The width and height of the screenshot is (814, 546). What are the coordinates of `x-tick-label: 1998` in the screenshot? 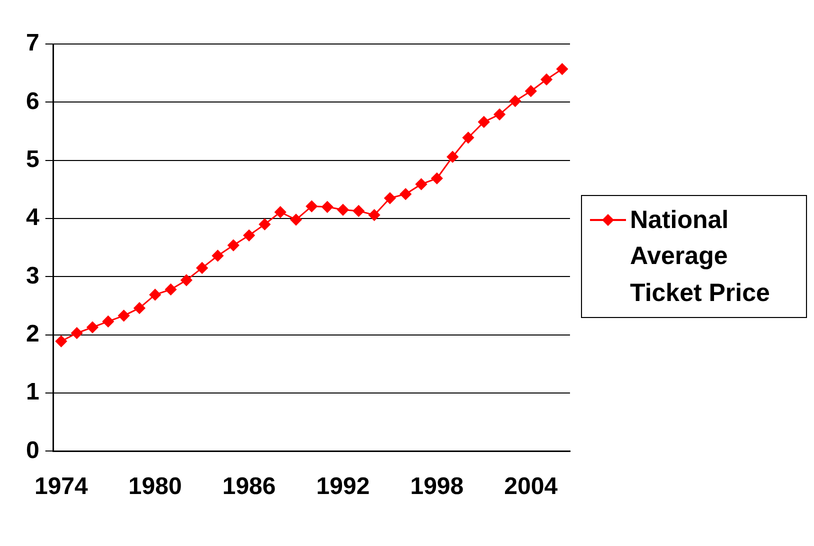 It's located at (437, 486).